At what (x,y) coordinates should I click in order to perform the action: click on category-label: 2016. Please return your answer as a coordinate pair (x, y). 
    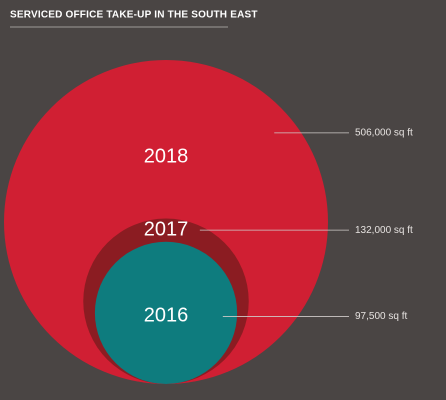
    Looking at the image, I should click on (166, 316).